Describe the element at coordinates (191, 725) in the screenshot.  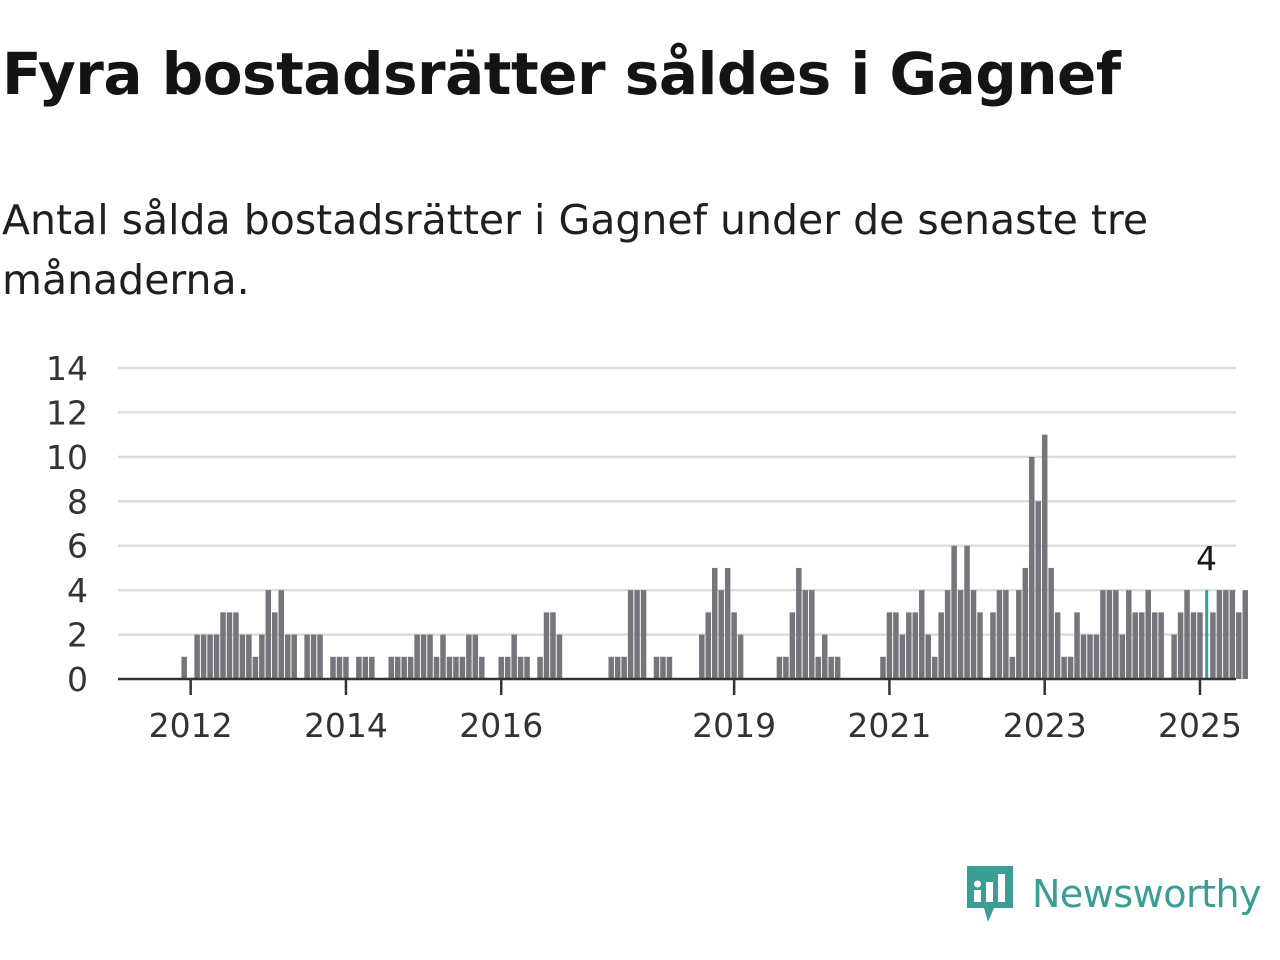
I see `x-tick-label: 2012` at that location.